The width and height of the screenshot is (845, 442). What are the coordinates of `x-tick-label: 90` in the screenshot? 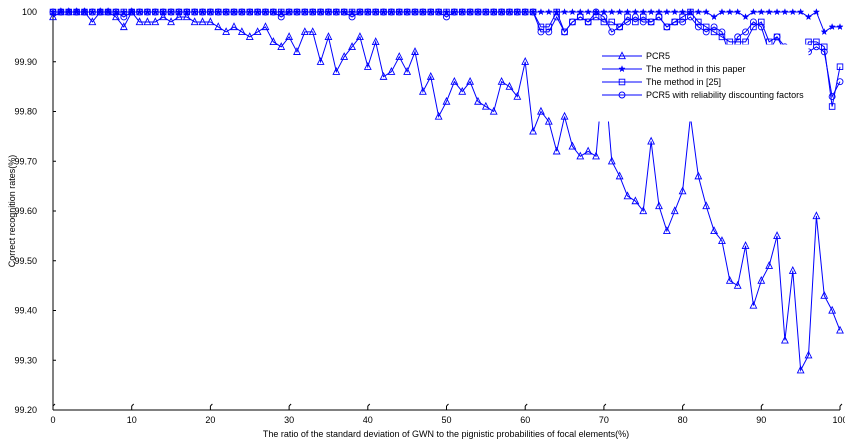 It's located at (761, 420).